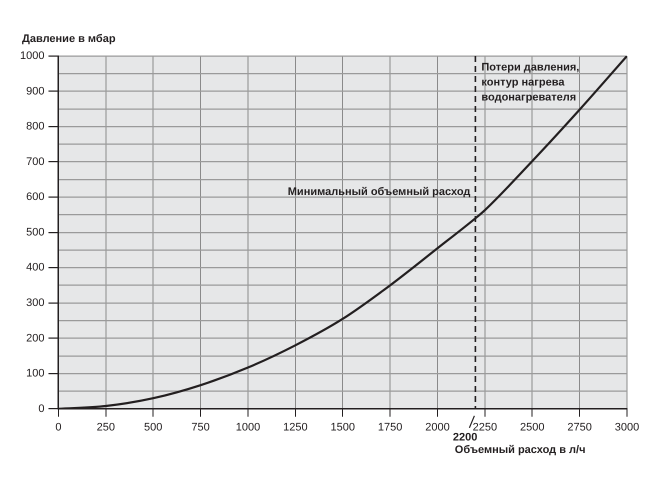 The width and height of the screenshot is (650, 484). What do you see at coordinates (35, 162) in the screenshot?
I see `y-tick-label: 700` at bounding box center [35, 162].